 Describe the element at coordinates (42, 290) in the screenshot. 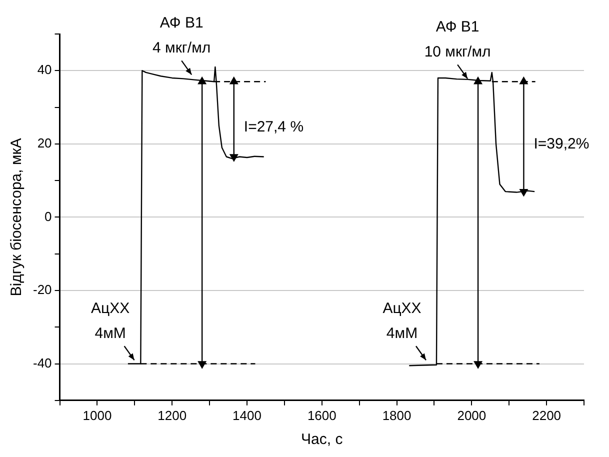

I see `y-tick-label: -20` at that location.